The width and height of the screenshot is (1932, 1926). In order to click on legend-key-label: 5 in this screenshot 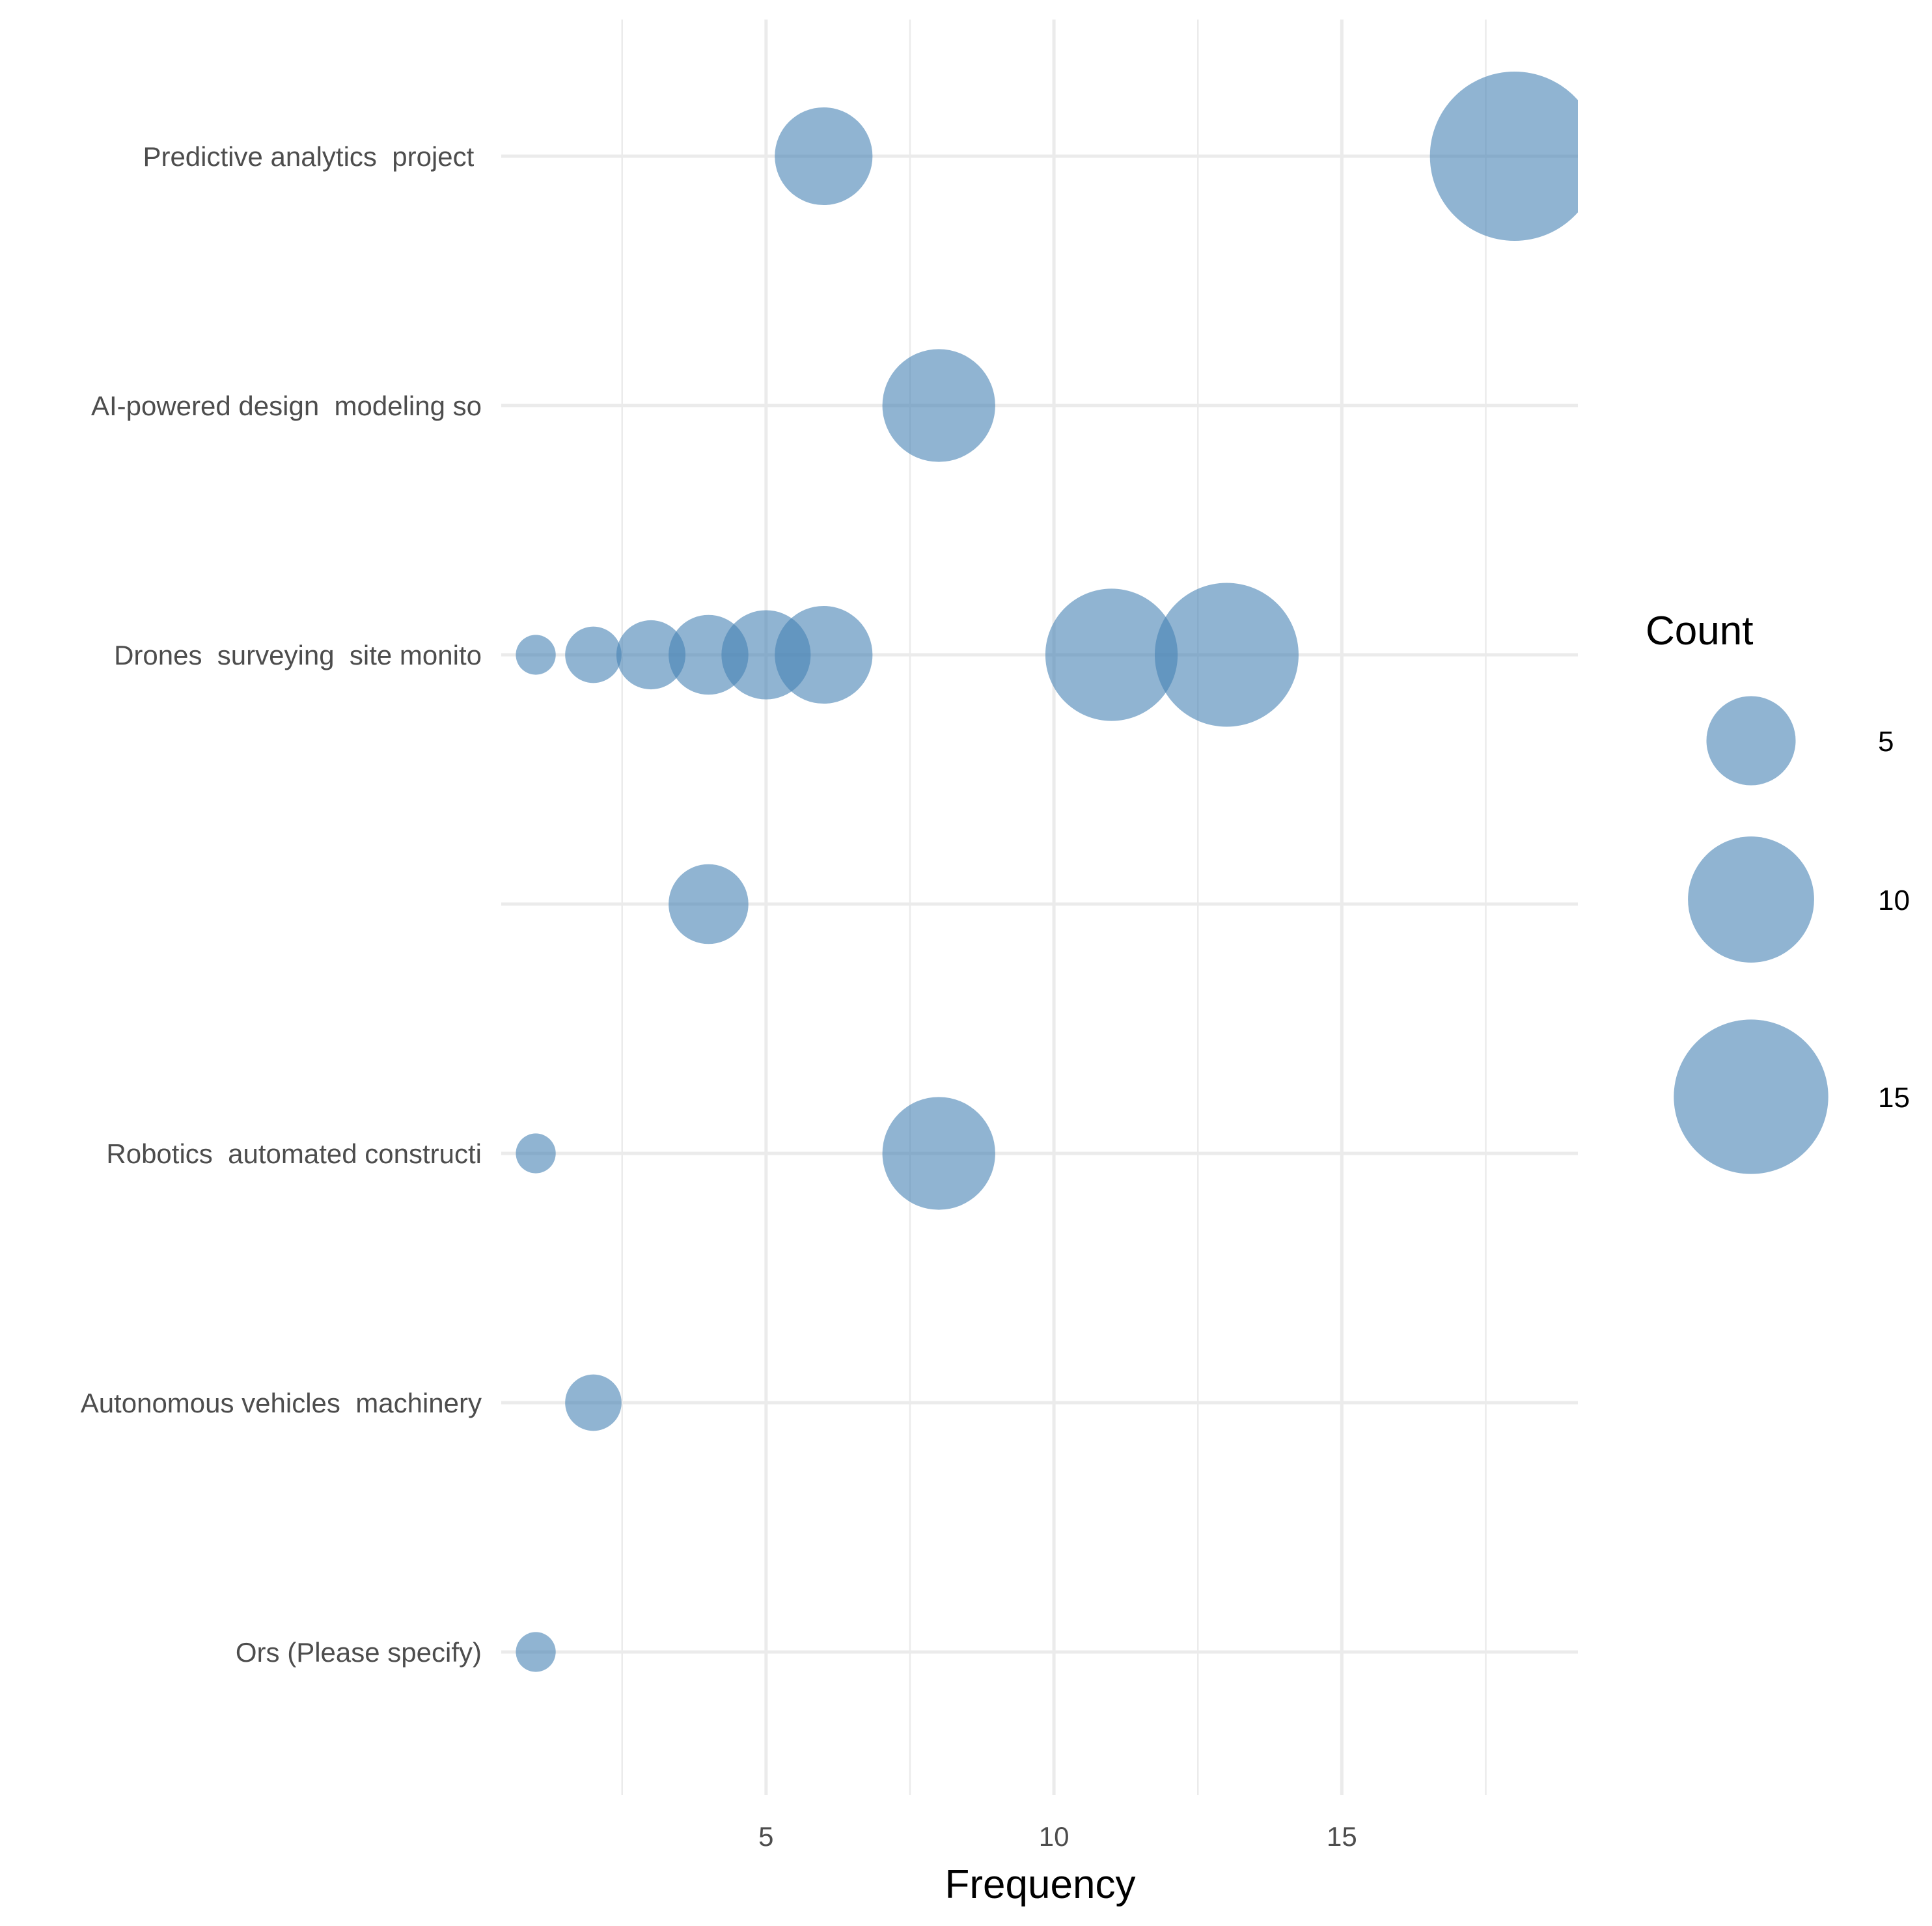, I will do `click(1886, 742)`.